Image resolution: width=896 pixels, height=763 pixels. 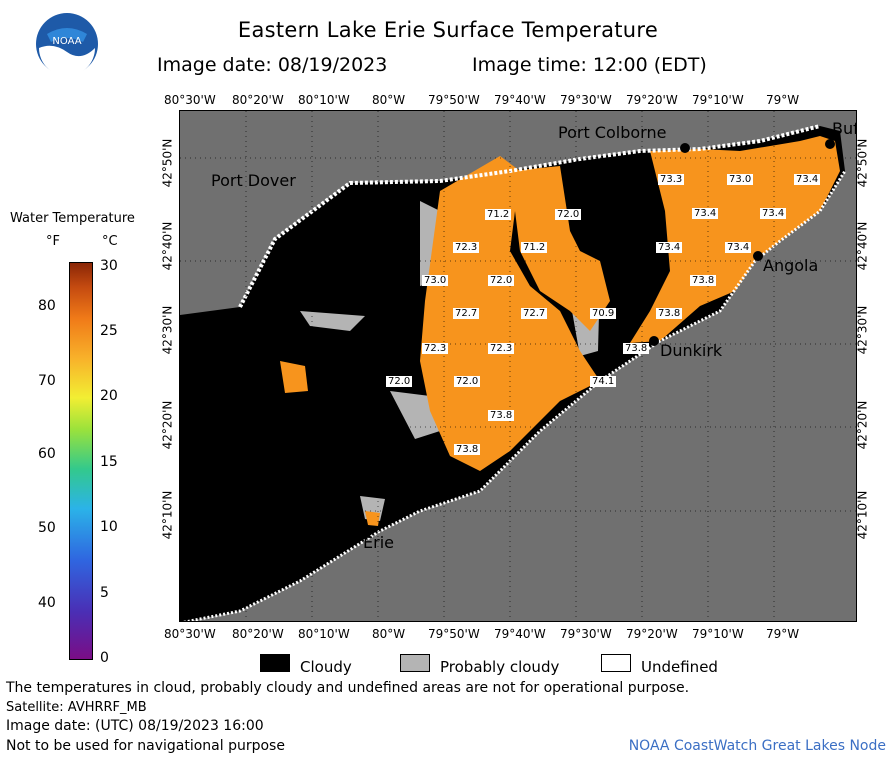 What do you see at coordinates (109, 266) in the screenshot?
I see `c-tick: 30` at bounding box center [109, 266].